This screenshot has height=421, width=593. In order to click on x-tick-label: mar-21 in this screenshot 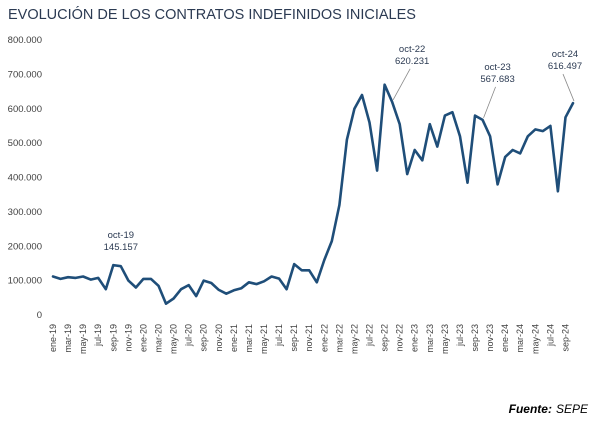, I will do `click(249, 338)`.